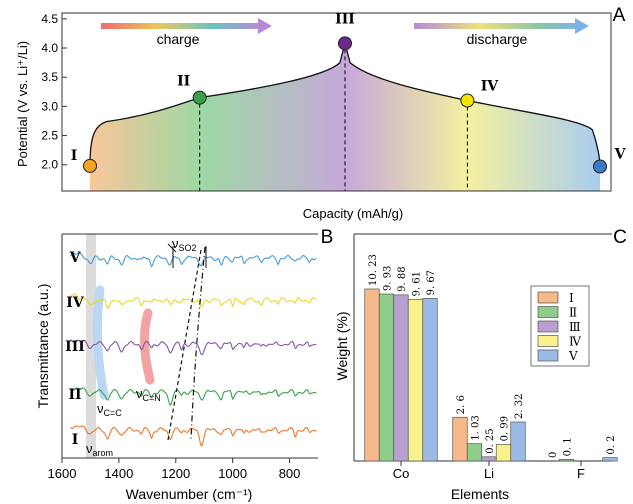  I want to click on panel-c-bar-value: 10. 23, so click(373, 270).